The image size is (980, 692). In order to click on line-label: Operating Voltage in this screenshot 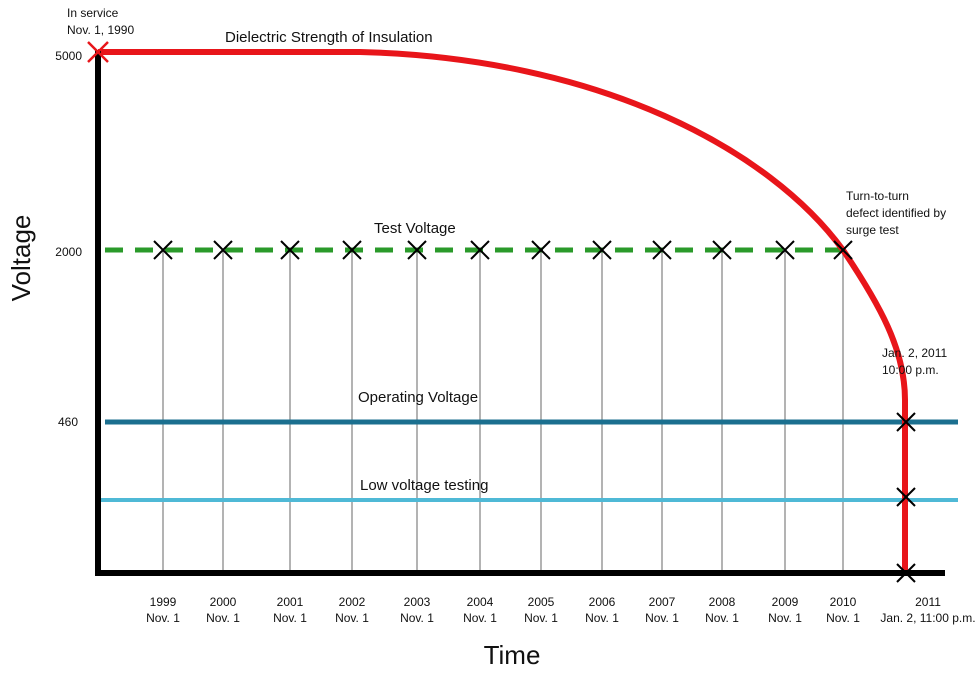, I will do `click(418, 397)`.